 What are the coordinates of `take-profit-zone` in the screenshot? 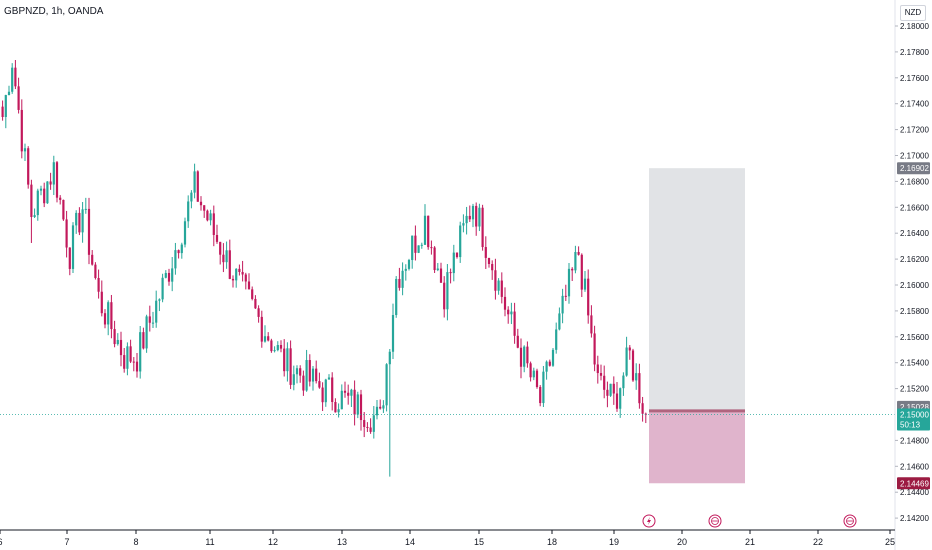 It's located at (697, 447).